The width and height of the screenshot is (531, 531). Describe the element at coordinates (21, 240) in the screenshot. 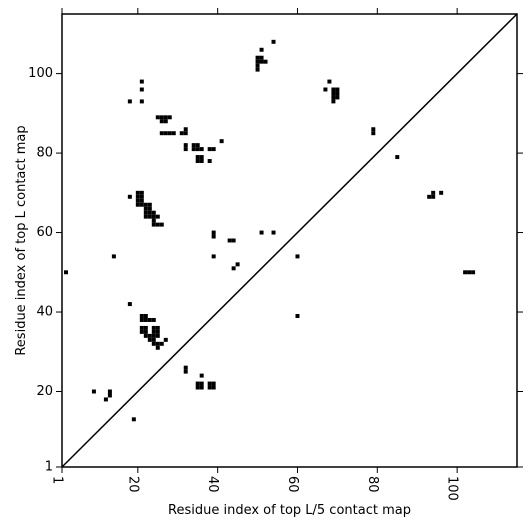

I see `y-axis-label: Residue index of top L contact map` at that location.